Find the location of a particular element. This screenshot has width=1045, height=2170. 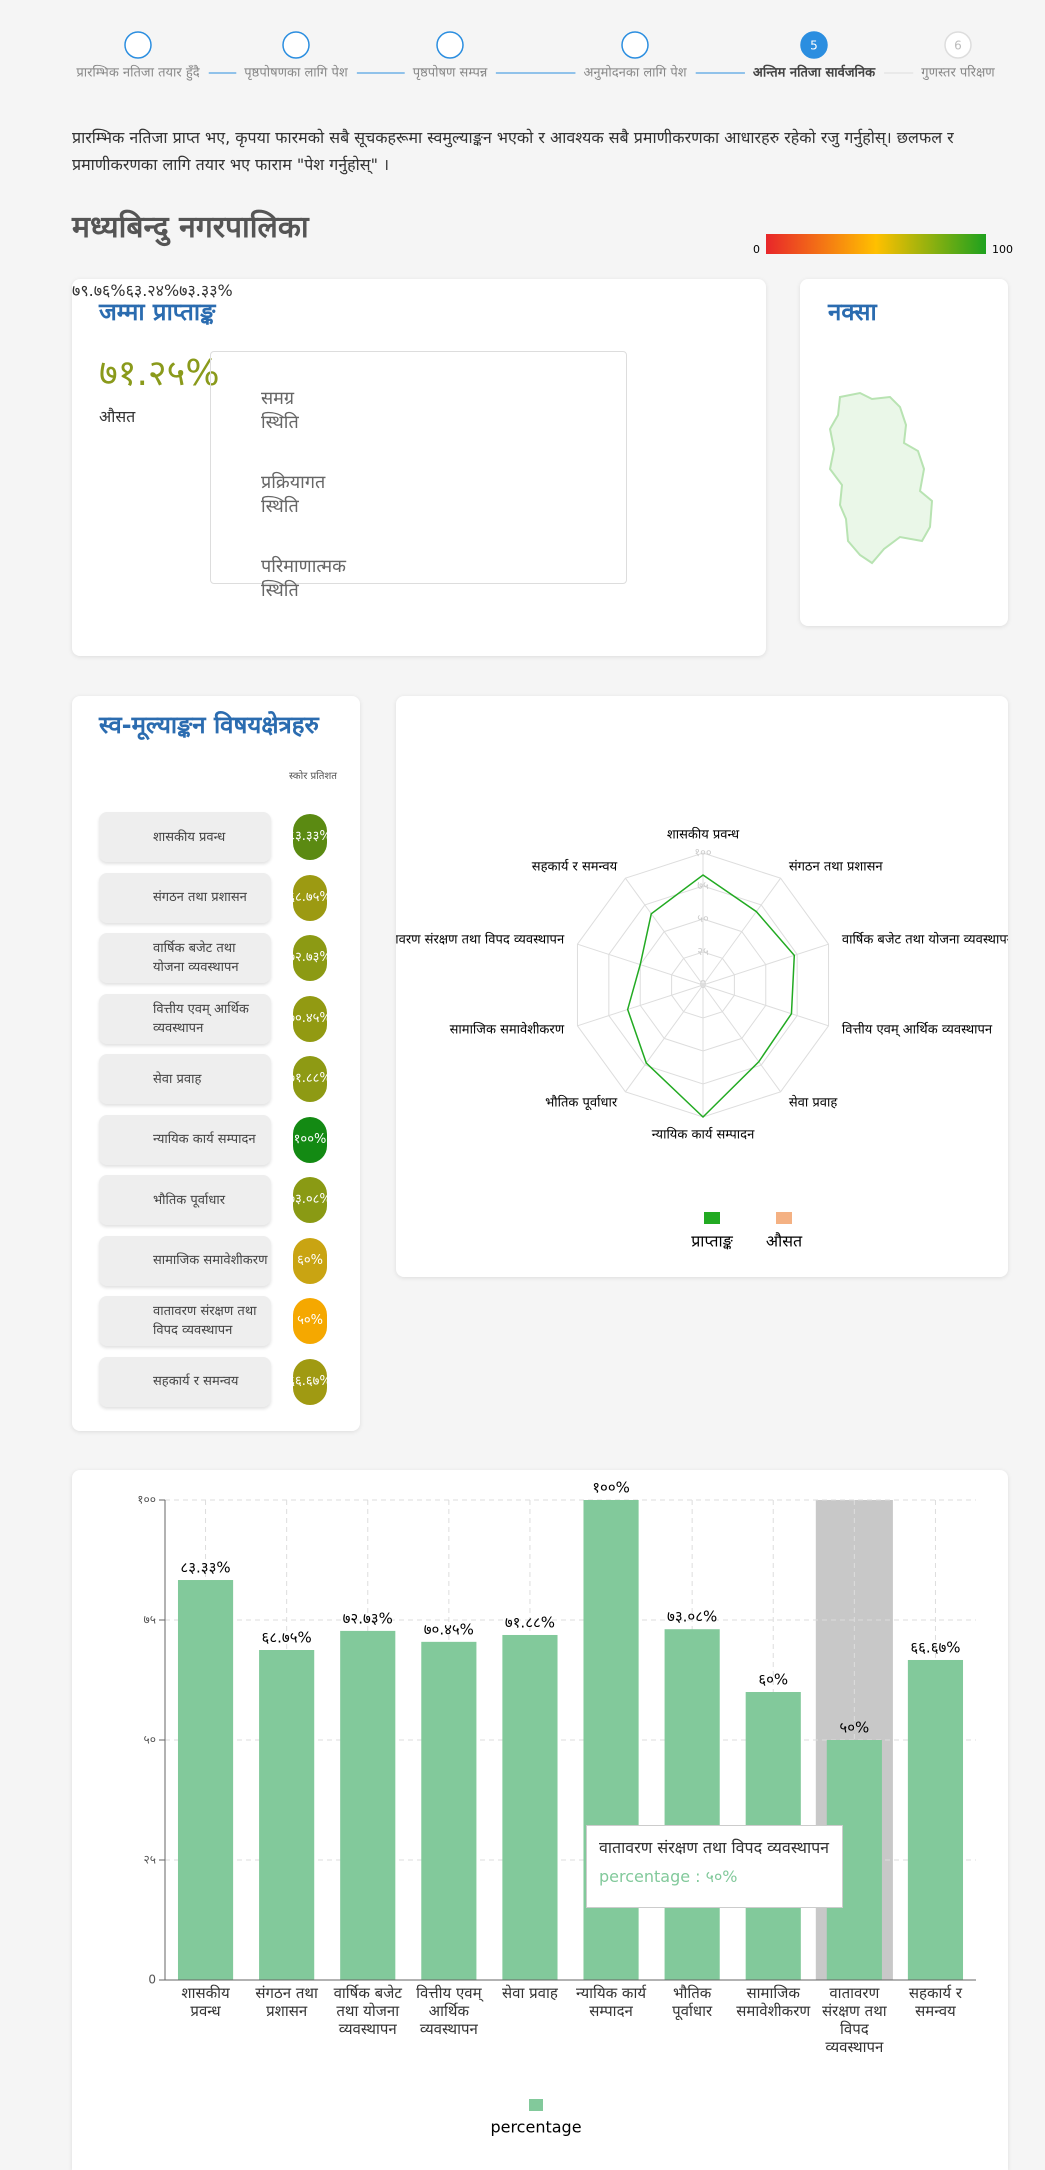

radar-line is located at coordinates (711, 996).